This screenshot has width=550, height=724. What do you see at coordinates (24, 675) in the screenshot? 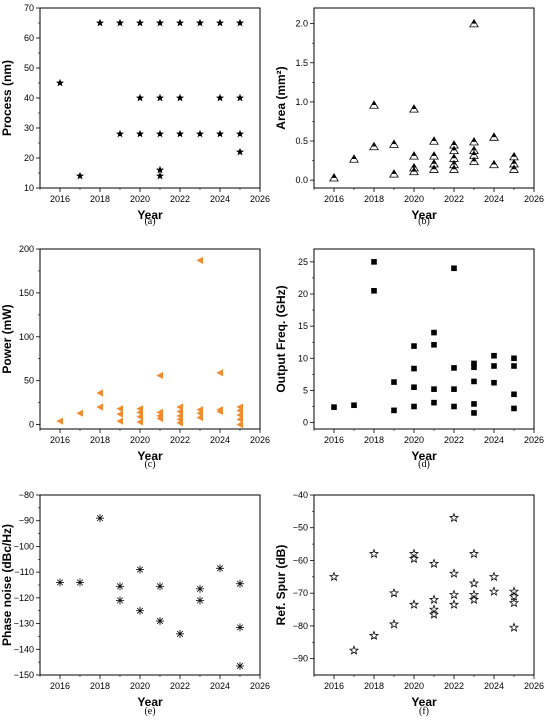
I see `y-tick-label: −150` at bounding box center [24, 675].